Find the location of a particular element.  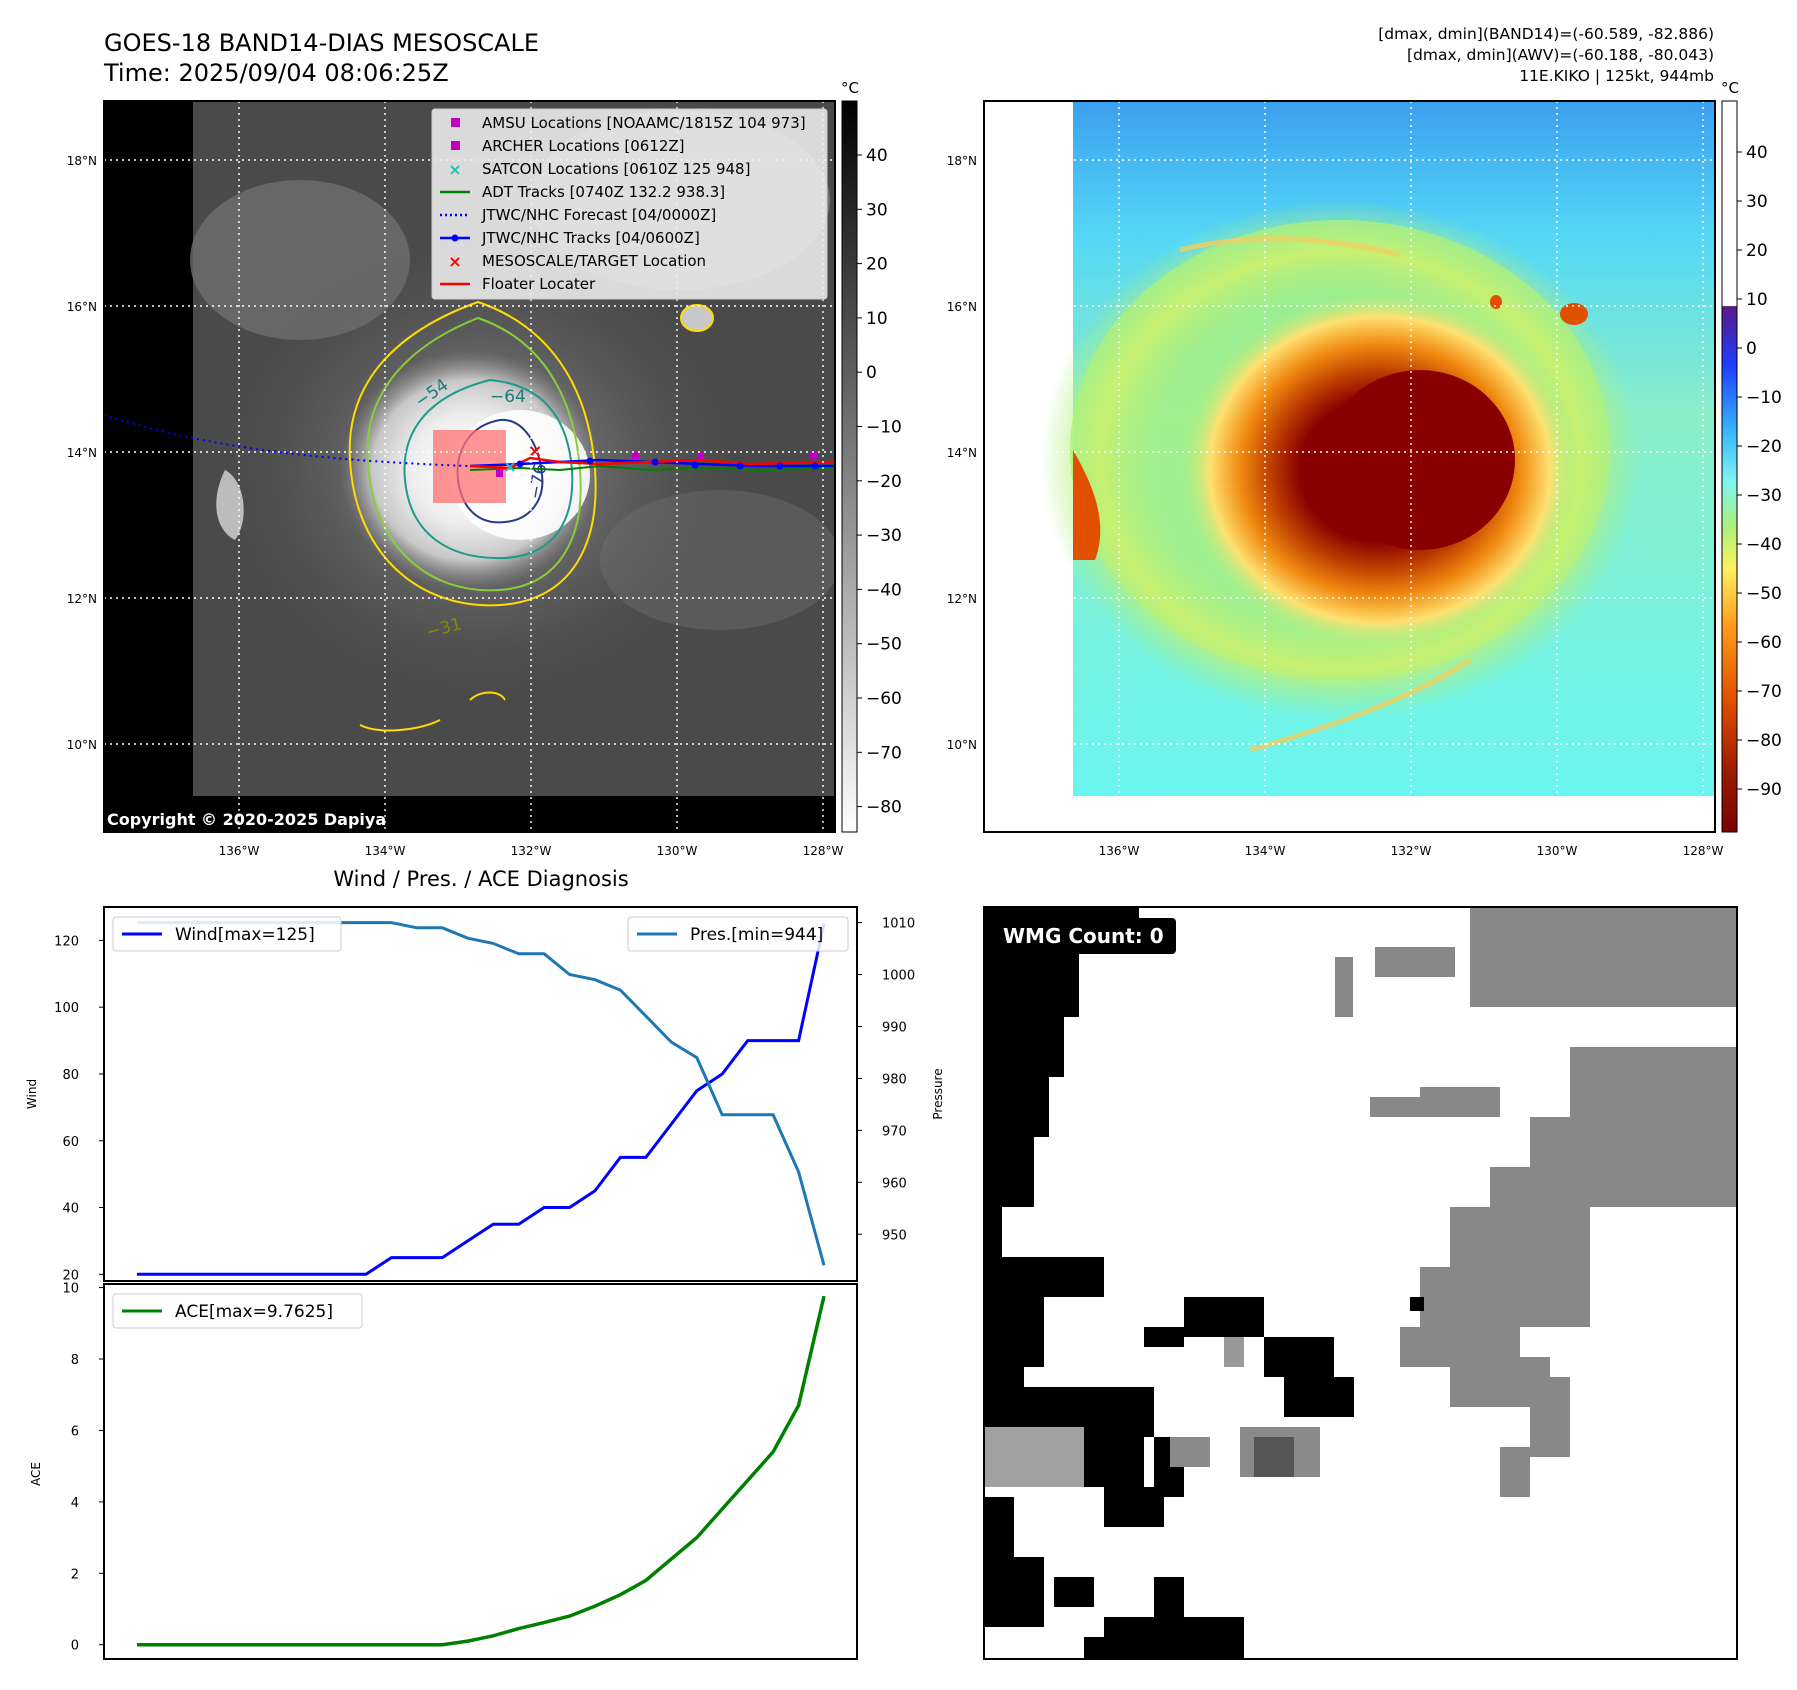

ir-colorbar-tick: 0 is located at coordinates (871, 373).